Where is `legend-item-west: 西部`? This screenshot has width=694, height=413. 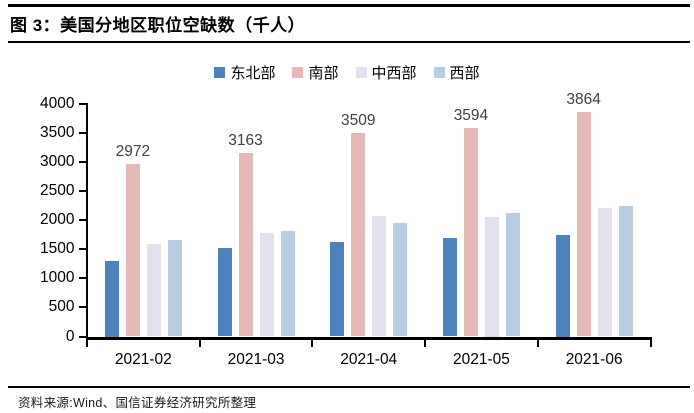
legend-item-west: 西部 is located at coordinates (456, 72).